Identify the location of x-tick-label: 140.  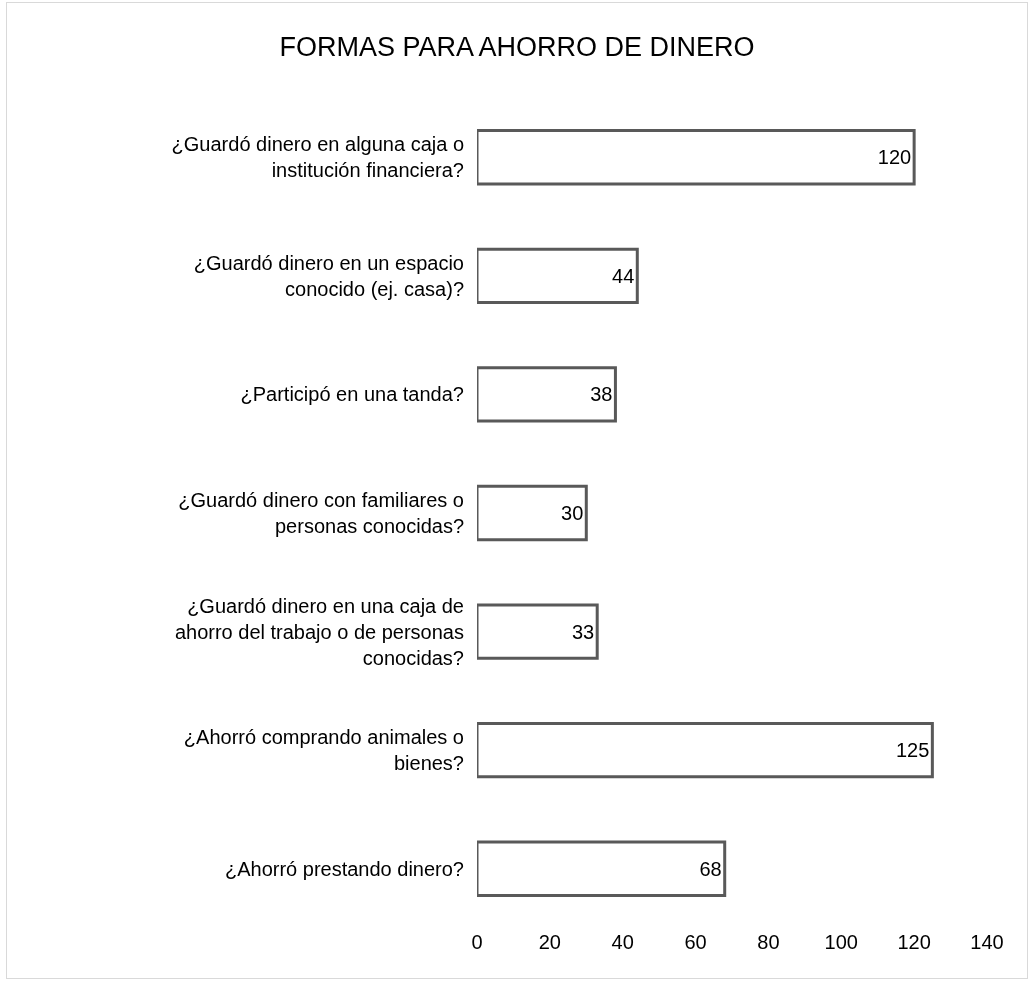
(987, 942).